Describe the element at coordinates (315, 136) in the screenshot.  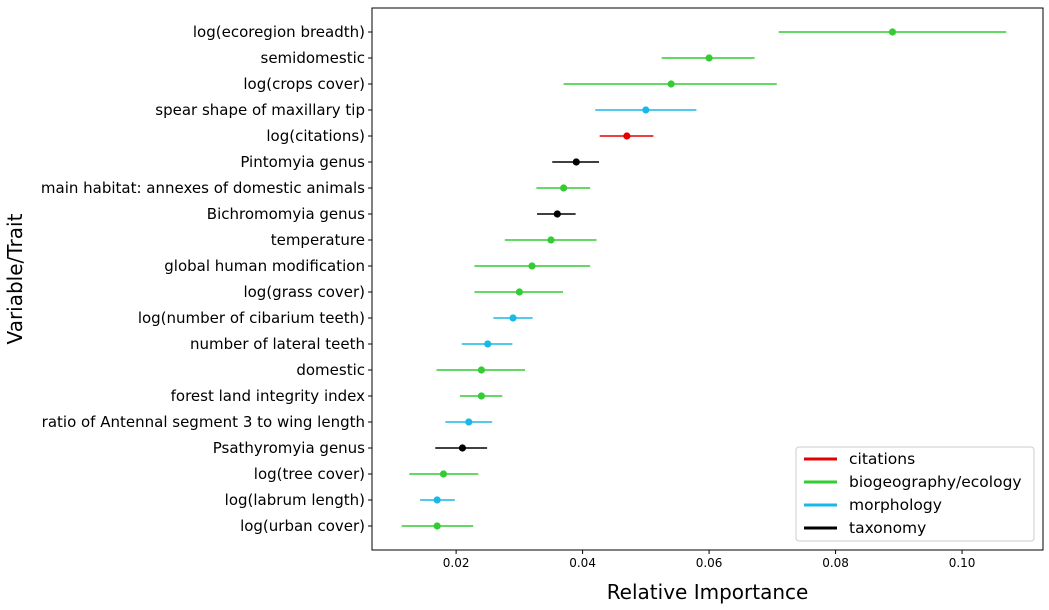
I see `y-tick-label: log(citations)` at that location.